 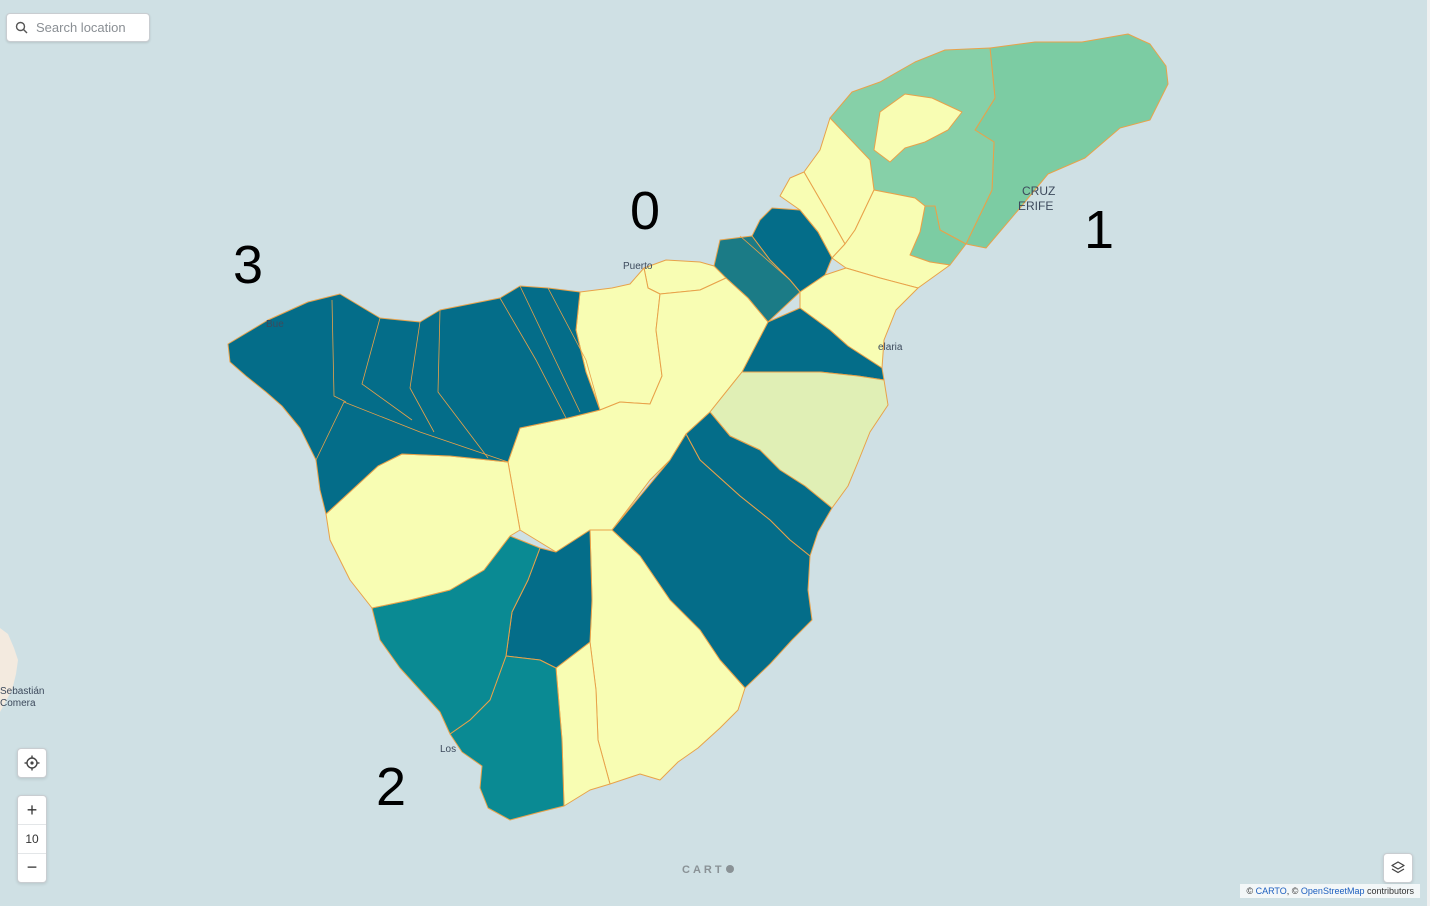 I want to click on carto-link: CARTO, so click(x=1271, y=891).